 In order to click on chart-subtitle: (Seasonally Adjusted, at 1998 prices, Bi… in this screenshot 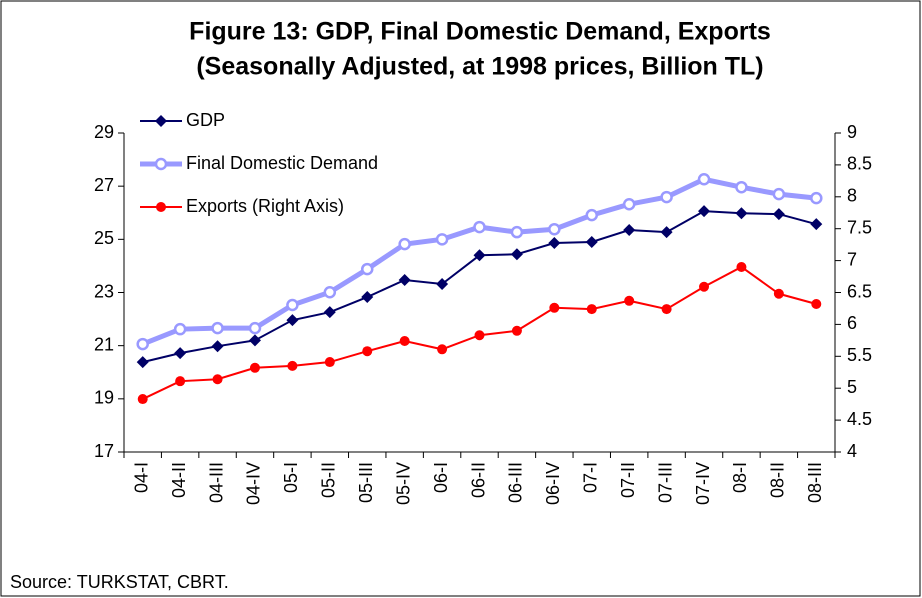, I will do `click(479, 67)`.